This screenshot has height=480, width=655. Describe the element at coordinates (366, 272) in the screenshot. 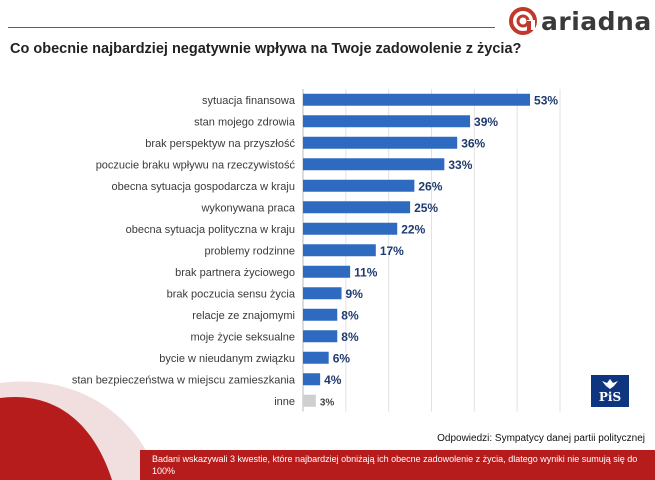

I see `value-label: 11%` at that location.